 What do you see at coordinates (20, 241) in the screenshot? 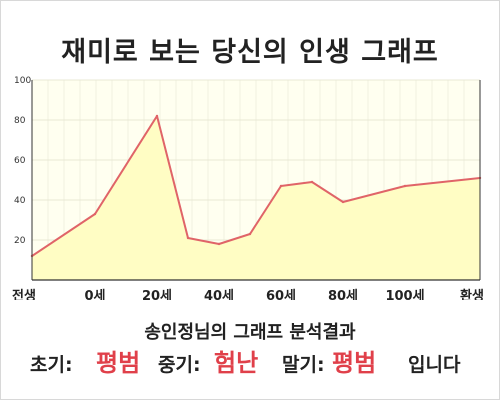
I see `y-tick-label: 20` at bounding box center [20, 241].